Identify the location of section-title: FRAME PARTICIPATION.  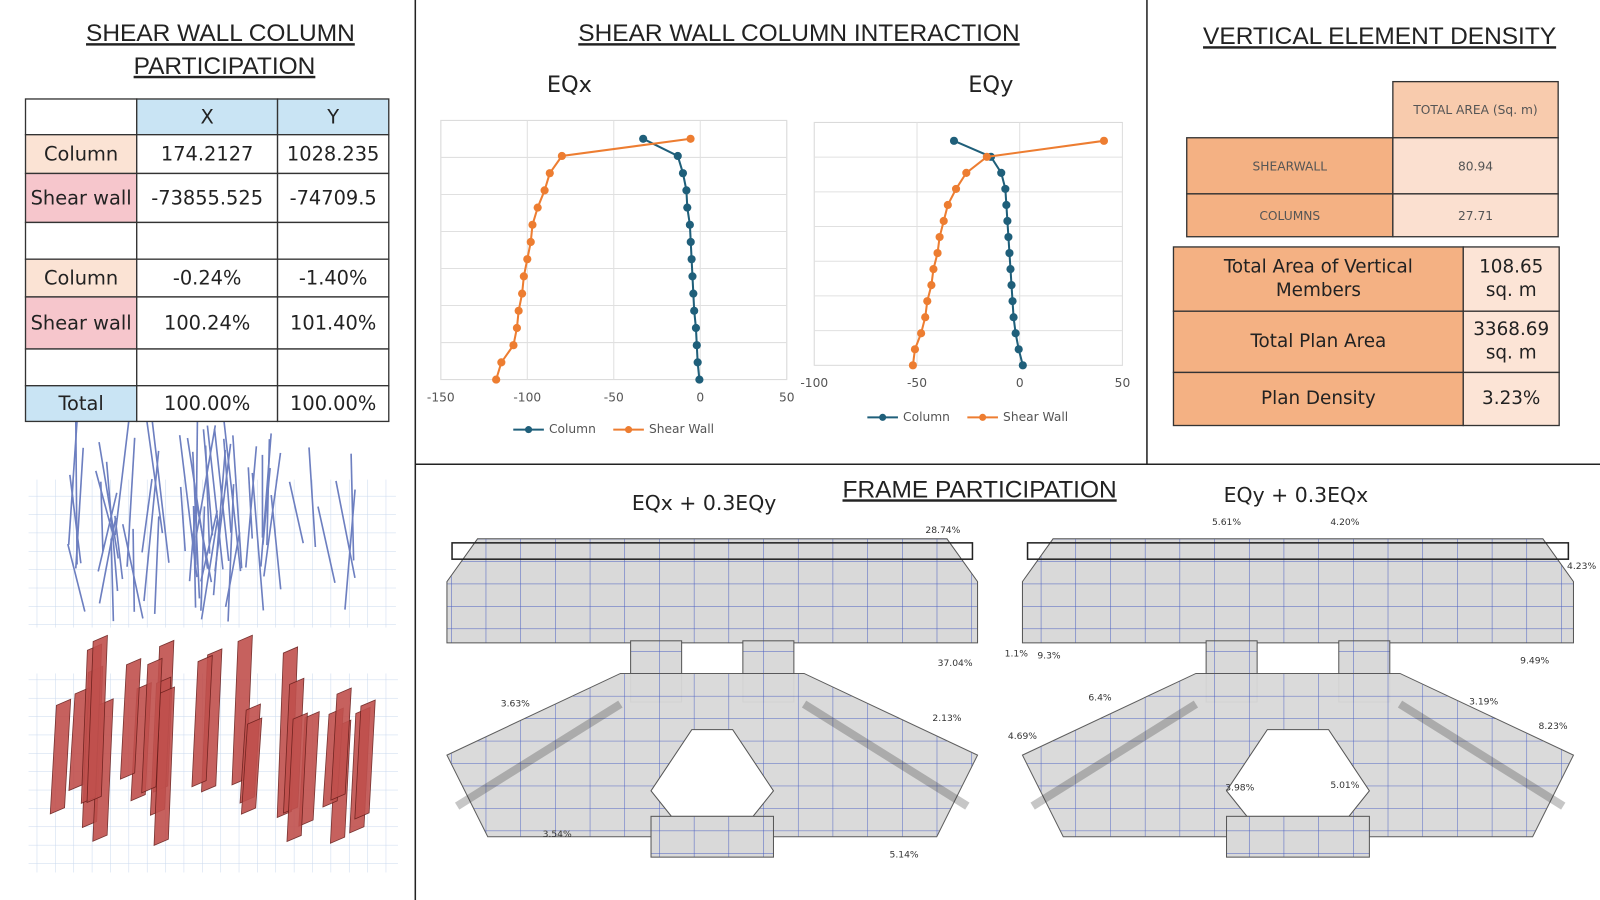
(980, 489).